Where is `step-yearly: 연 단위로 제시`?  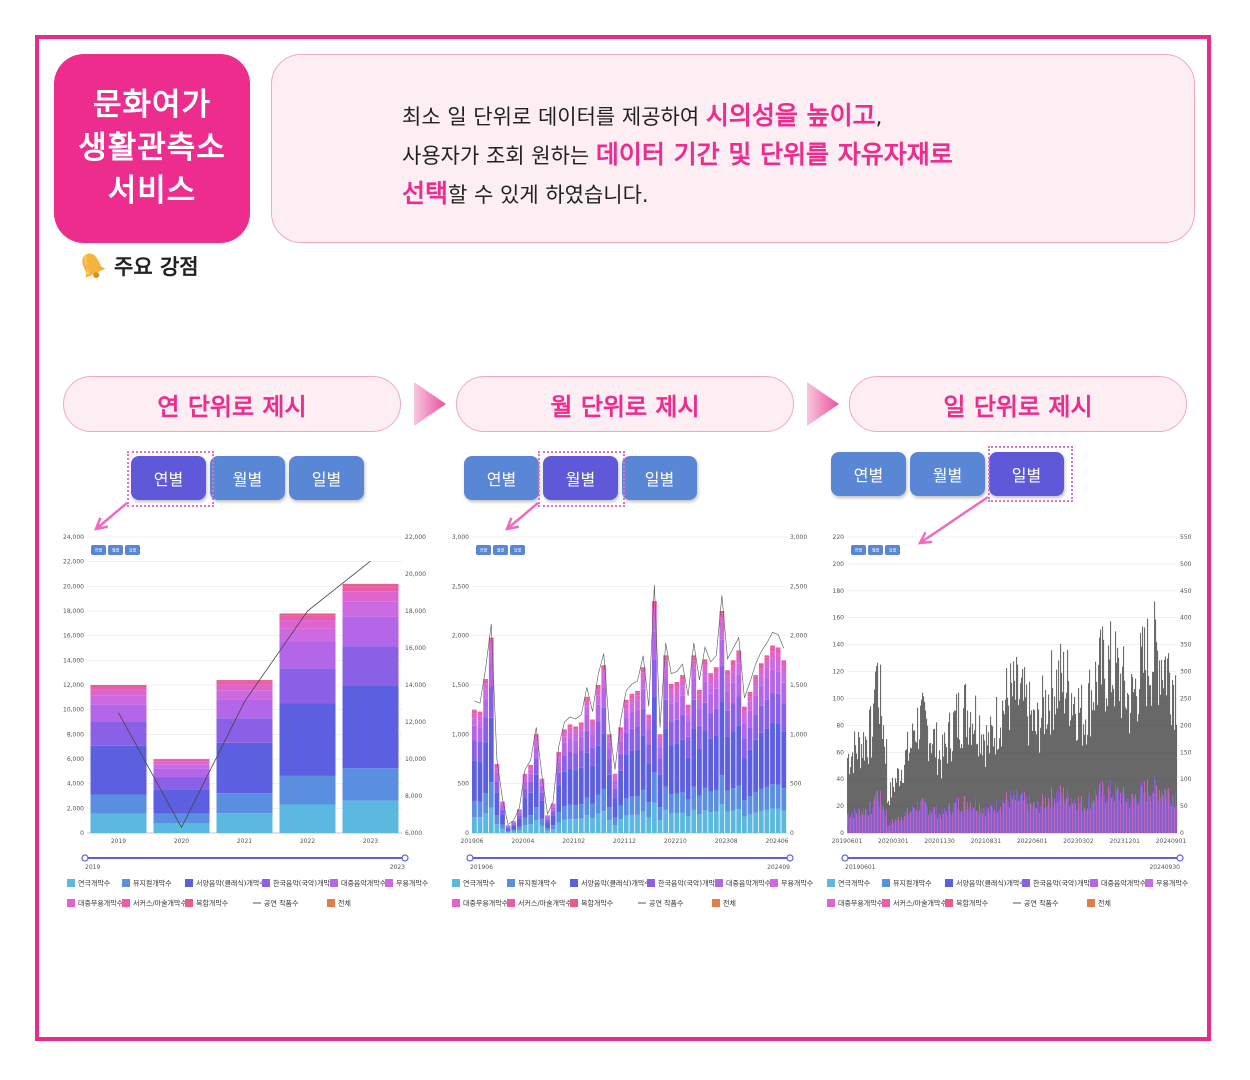 step-yearly: 연 단위로 제시 is located at coordinates (232, 404).